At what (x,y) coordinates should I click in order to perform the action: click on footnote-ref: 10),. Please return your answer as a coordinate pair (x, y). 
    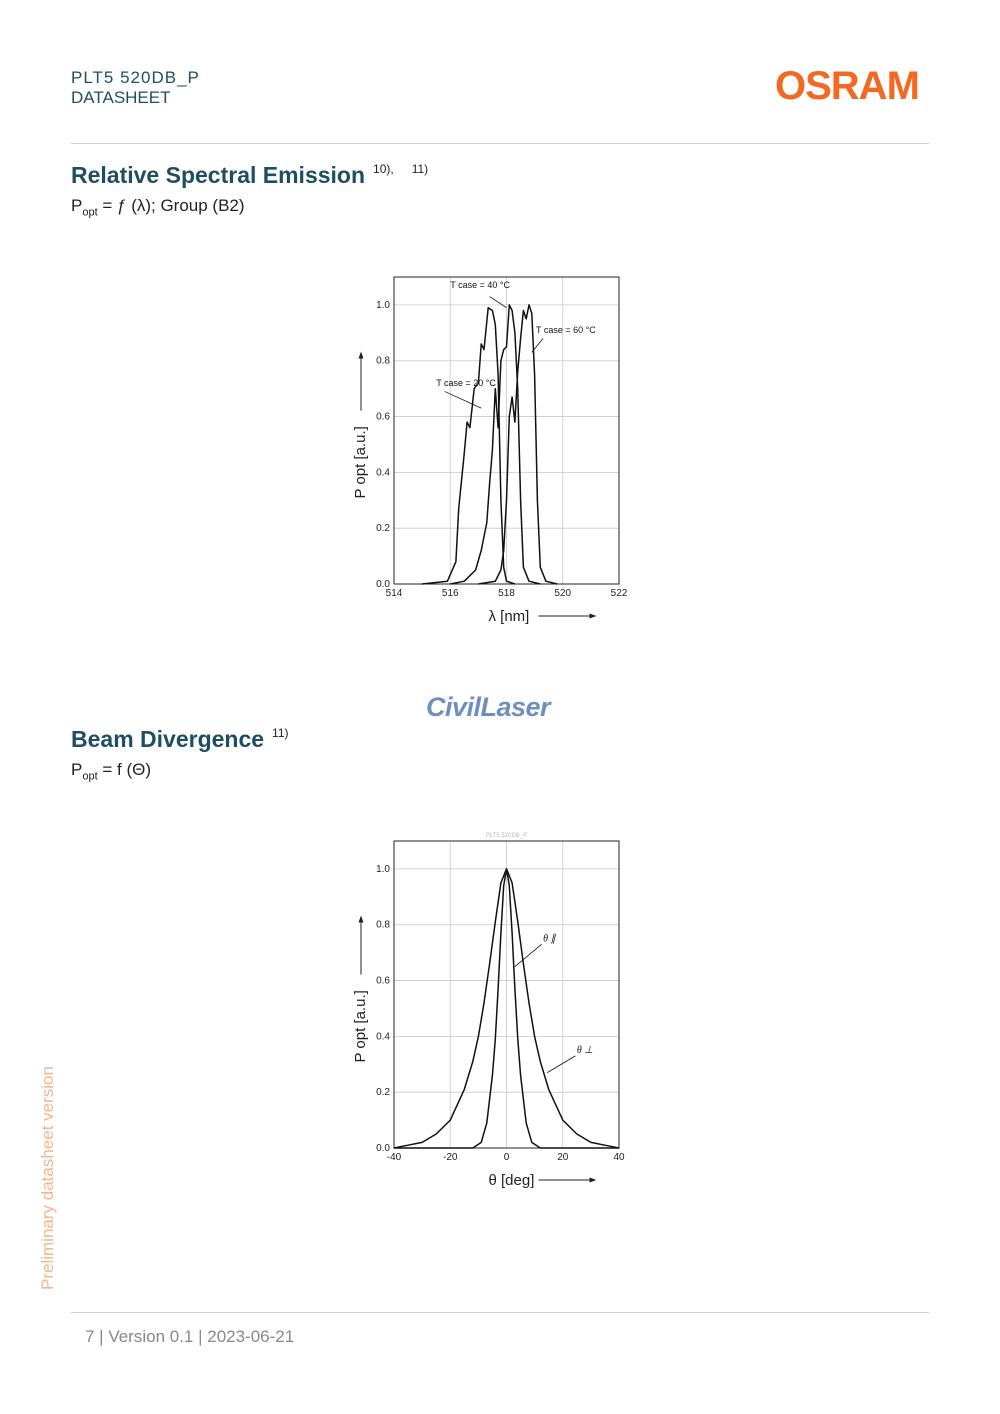
    Looking at the image, I should click on (383, 169).